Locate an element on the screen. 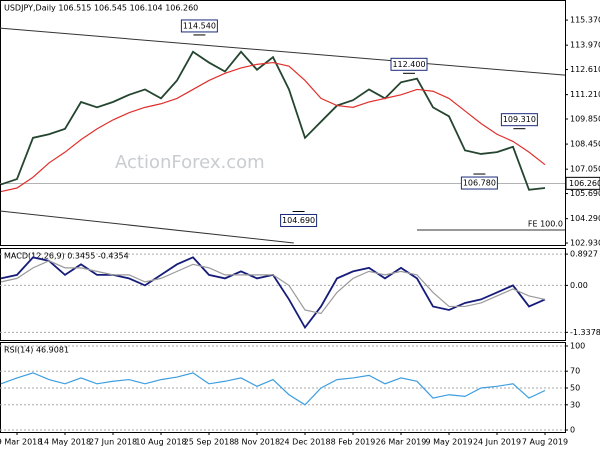 Image resolution: width=600 pixels, height=450 pixels. annotation-label: 112.400 is located at coordinates (408, 64).